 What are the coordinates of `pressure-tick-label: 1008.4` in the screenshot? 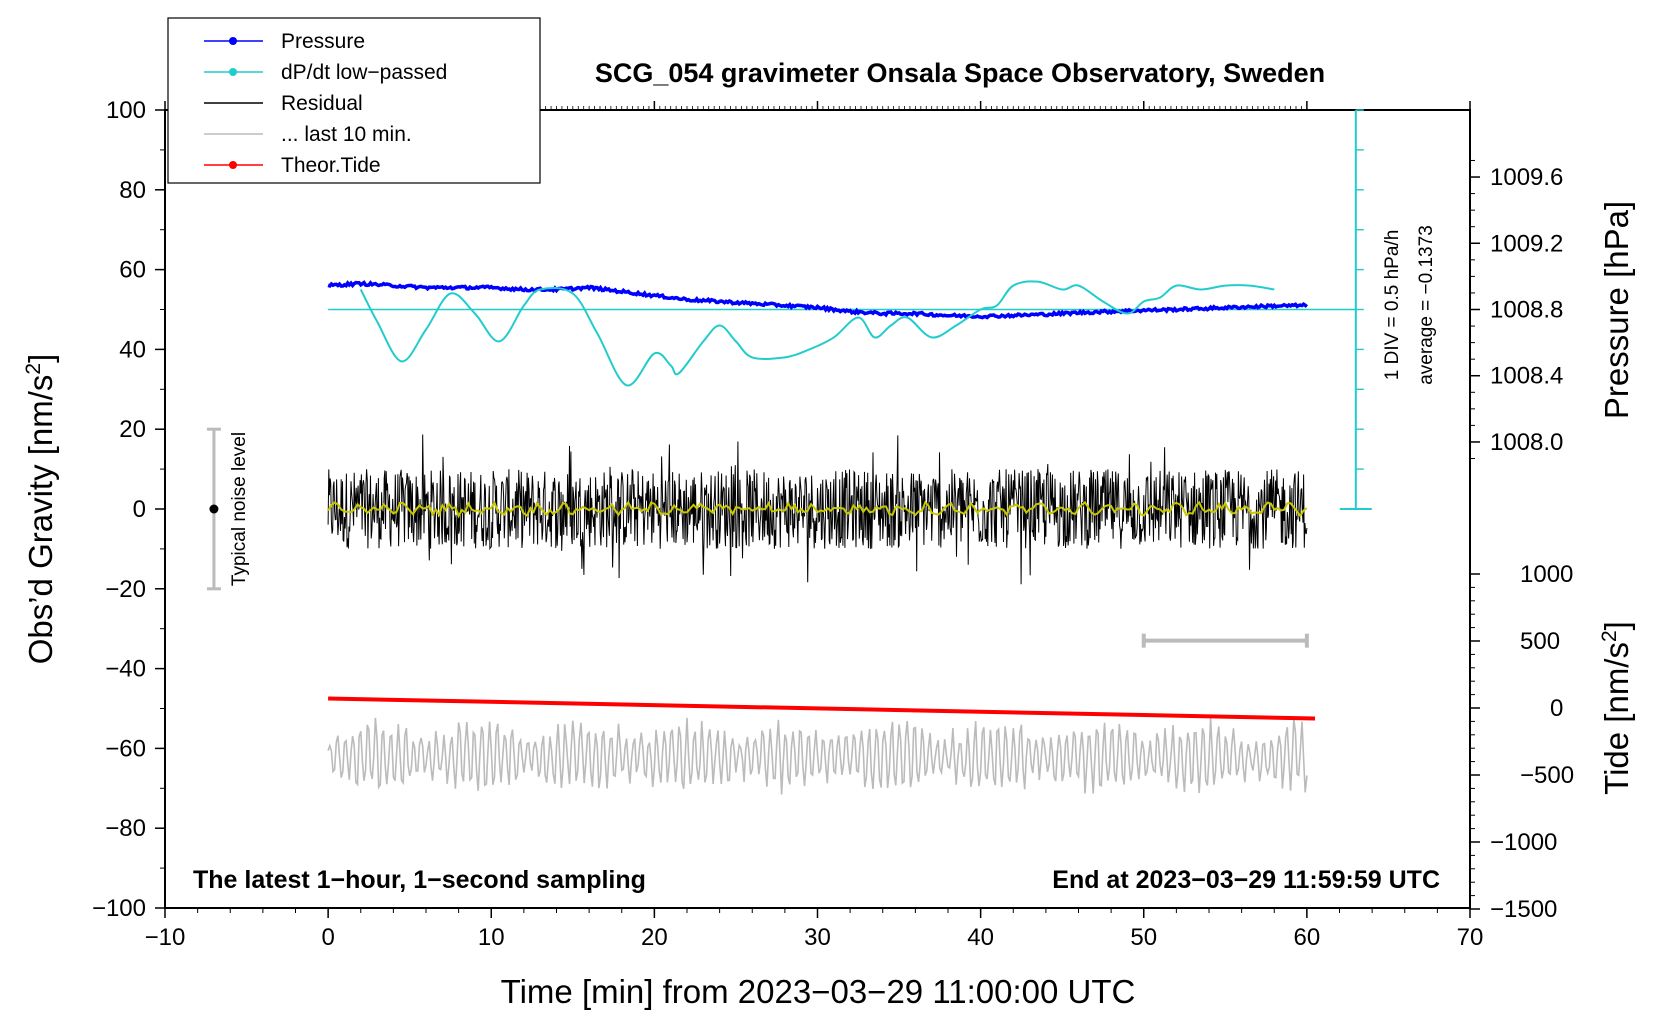 It's located at (1526, 376).